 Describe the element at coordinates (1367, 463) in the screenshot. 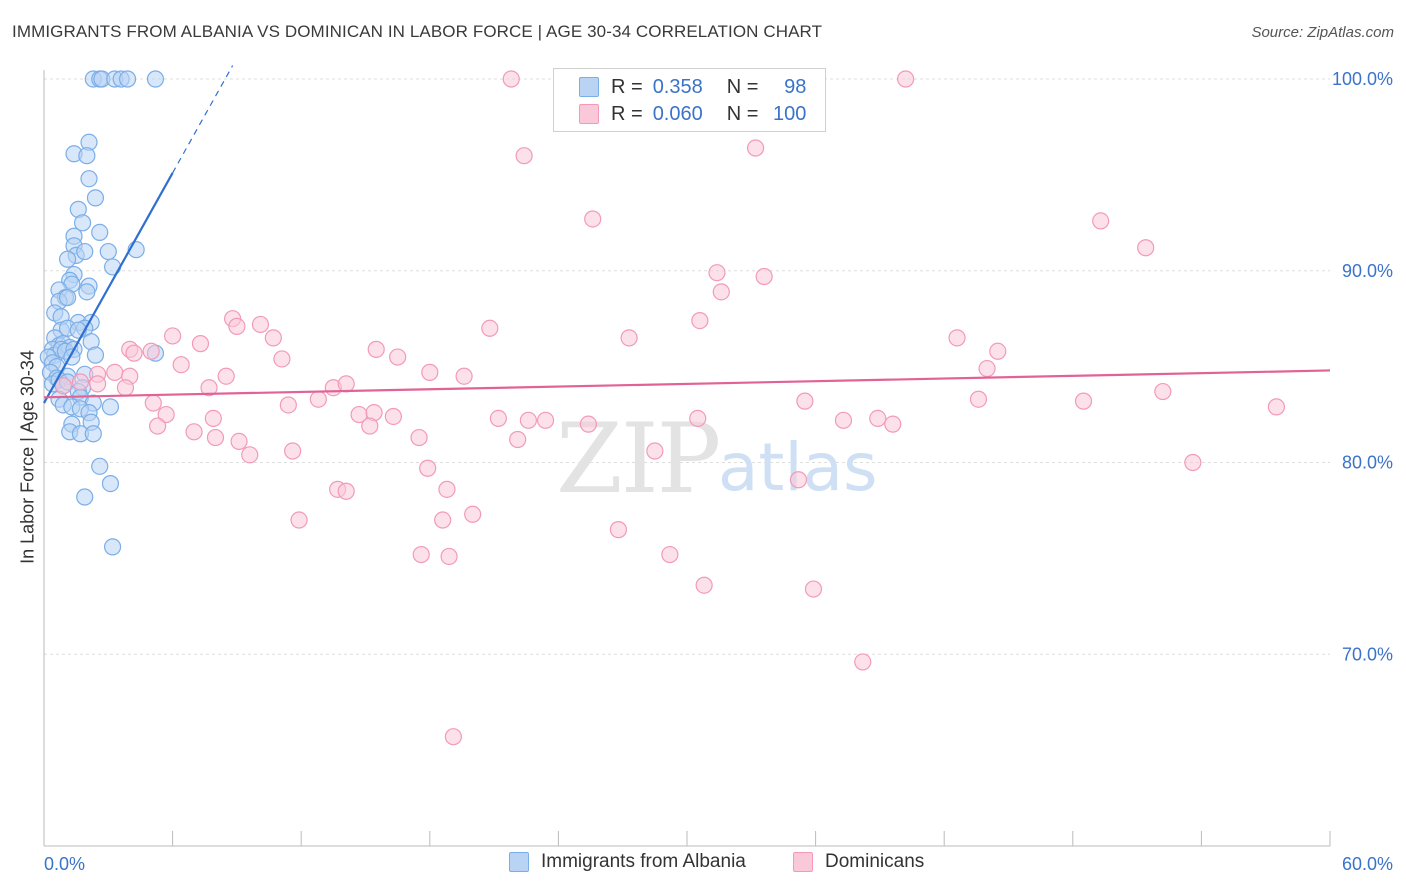

I see `y-tick-label: 80.0%` at that location.